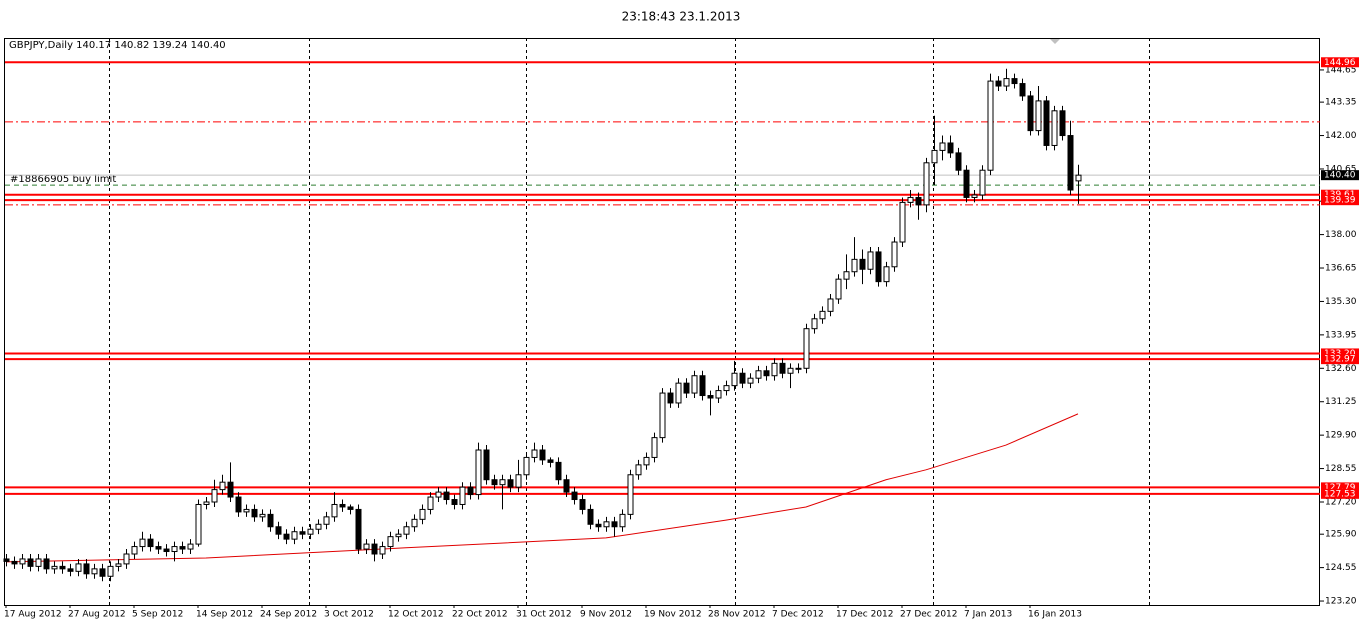 The width and height of the screenshot is (1362, 628). What do you see at coordinates (1341, 602) in the screenshot?
I see `y-tick-label: 123.20` at bounding box center [1341, 602].